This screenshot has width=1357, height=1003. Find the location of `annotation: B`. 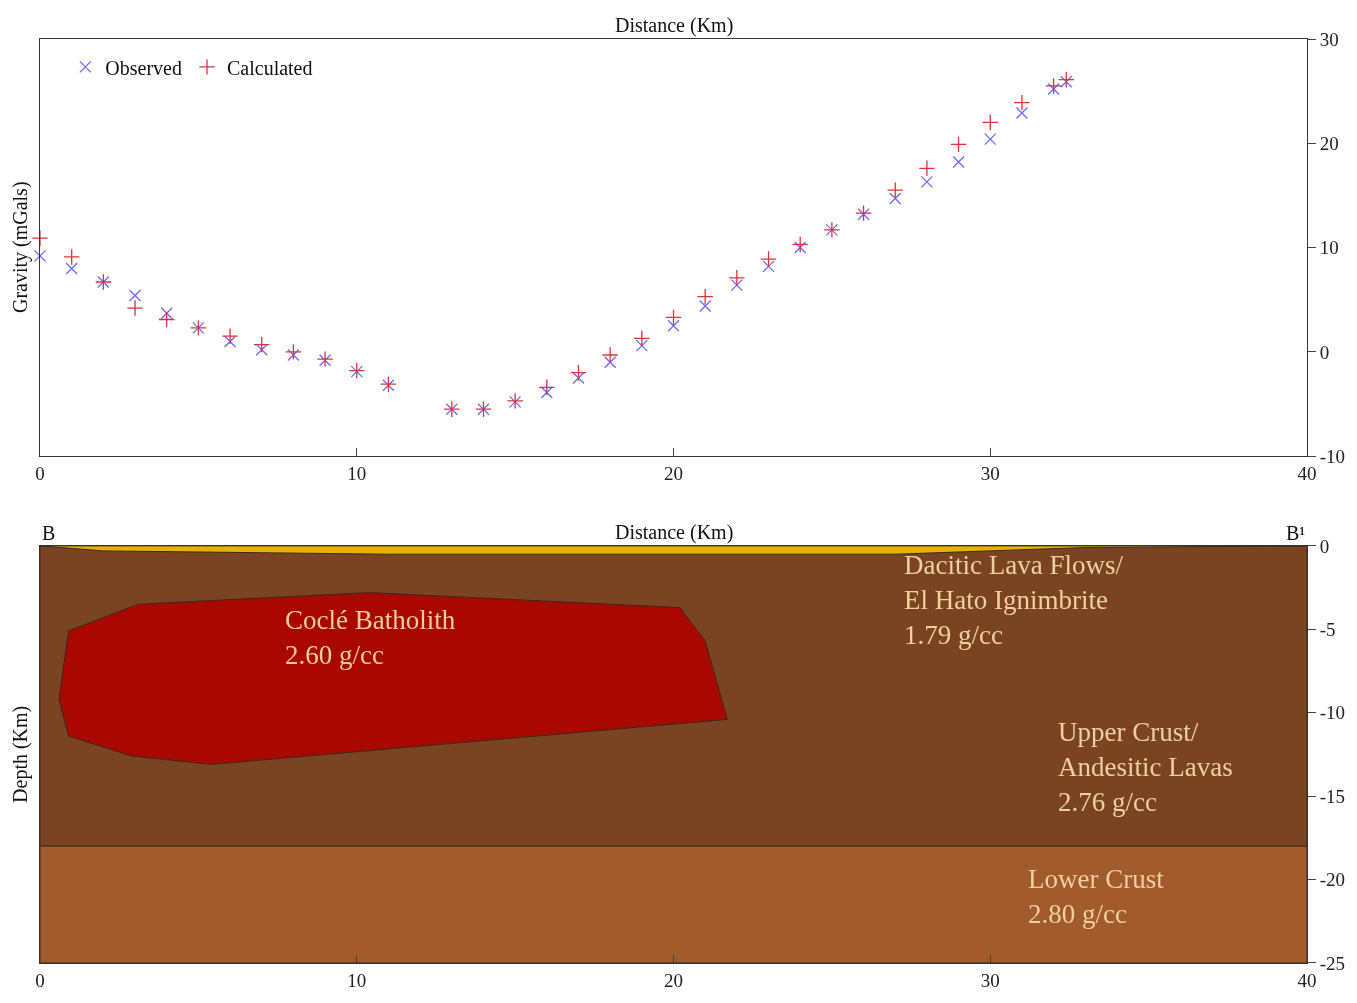

annotation: B is located at coordinates (49, 533).